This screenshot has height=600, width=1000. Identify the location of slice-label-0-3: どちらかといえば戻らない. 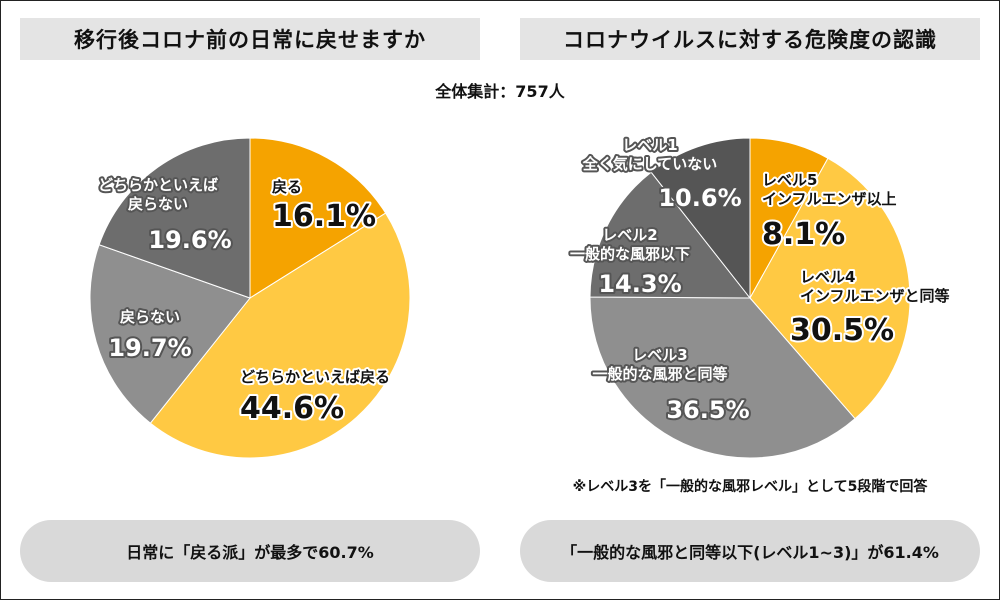
(158, 194).